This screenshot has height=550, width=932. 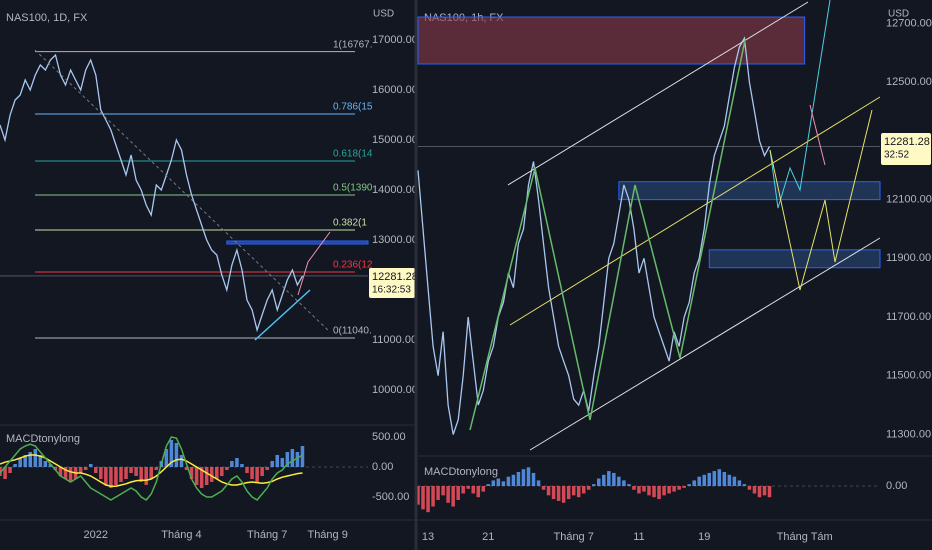 I want to click on fib-label: 0.236(12, so click(x=353, y=265).